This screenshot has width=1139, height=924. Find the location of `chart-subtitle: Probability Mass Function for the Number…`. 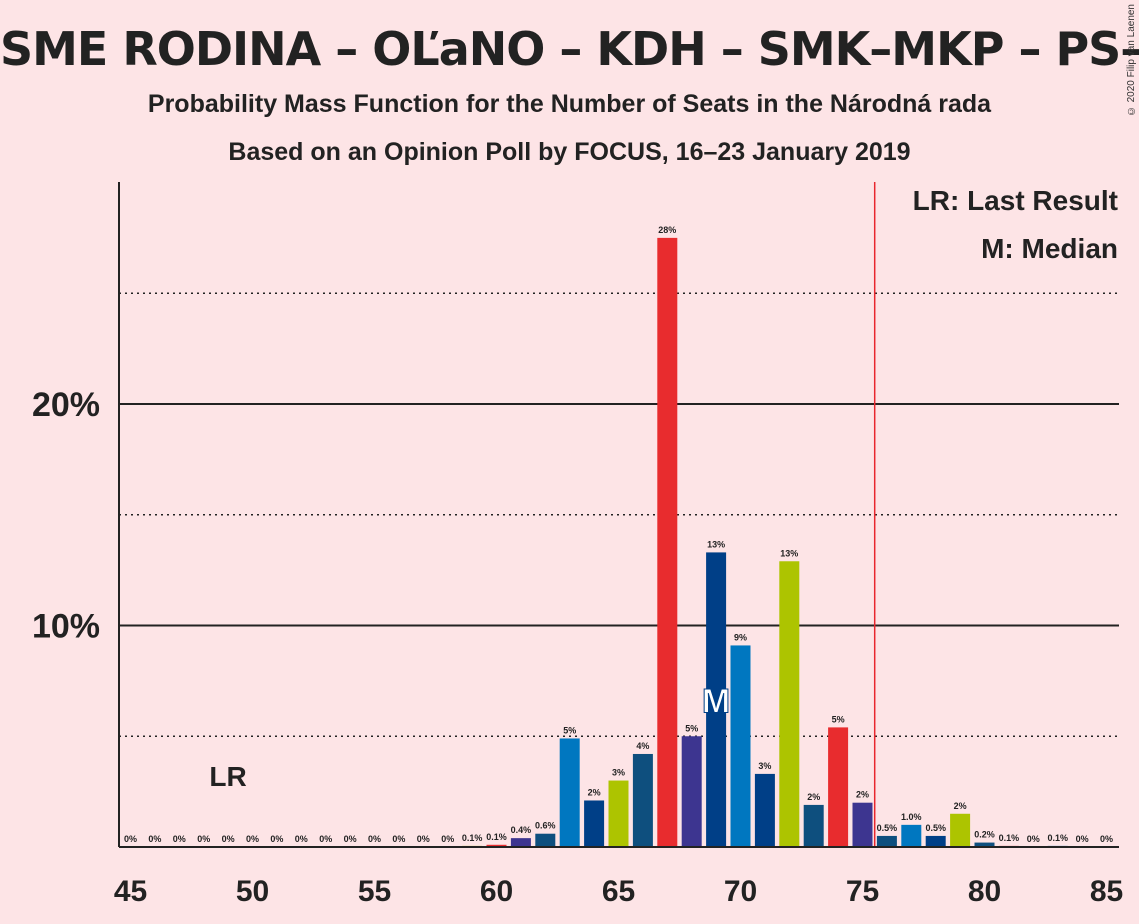

chart-subtitle: Probability Mass Function for the Number… is located at coordinates (569, 104).